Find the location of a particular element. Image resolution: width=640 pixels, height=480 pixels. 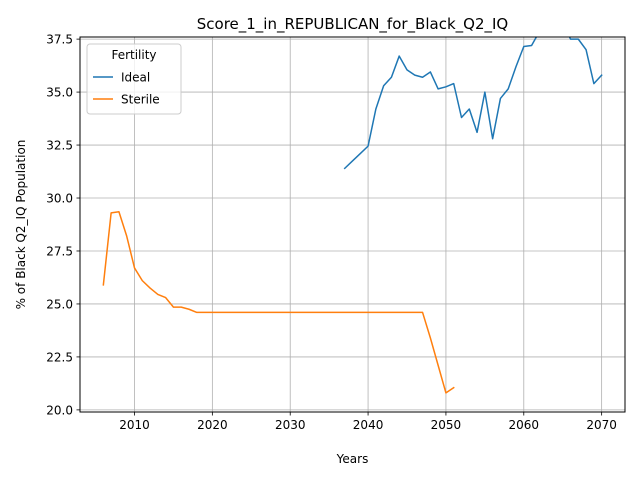

x-tick-label: 2030 is located at coordinates (290, 425).